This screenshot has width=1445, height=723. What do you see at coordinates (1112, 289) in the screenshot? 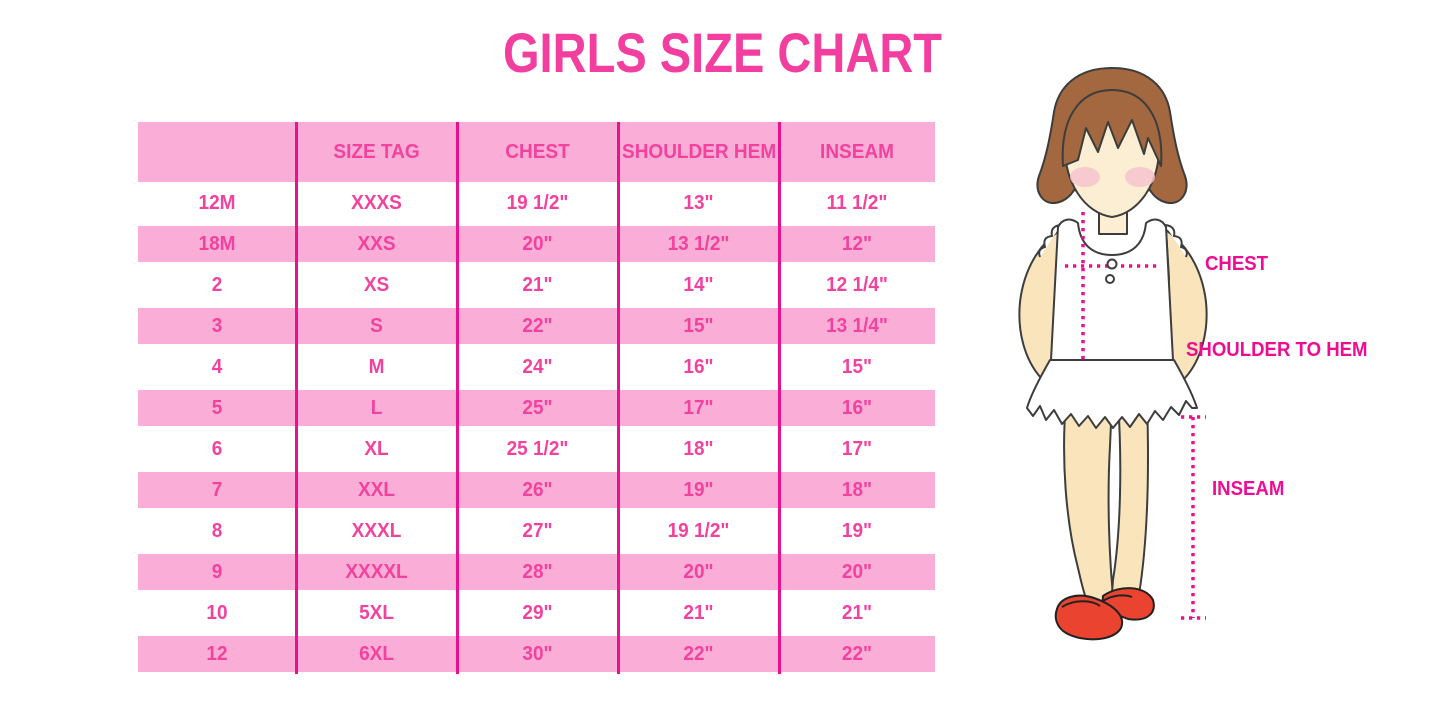
I see `girl-top` at bounding box center [1112, 289].